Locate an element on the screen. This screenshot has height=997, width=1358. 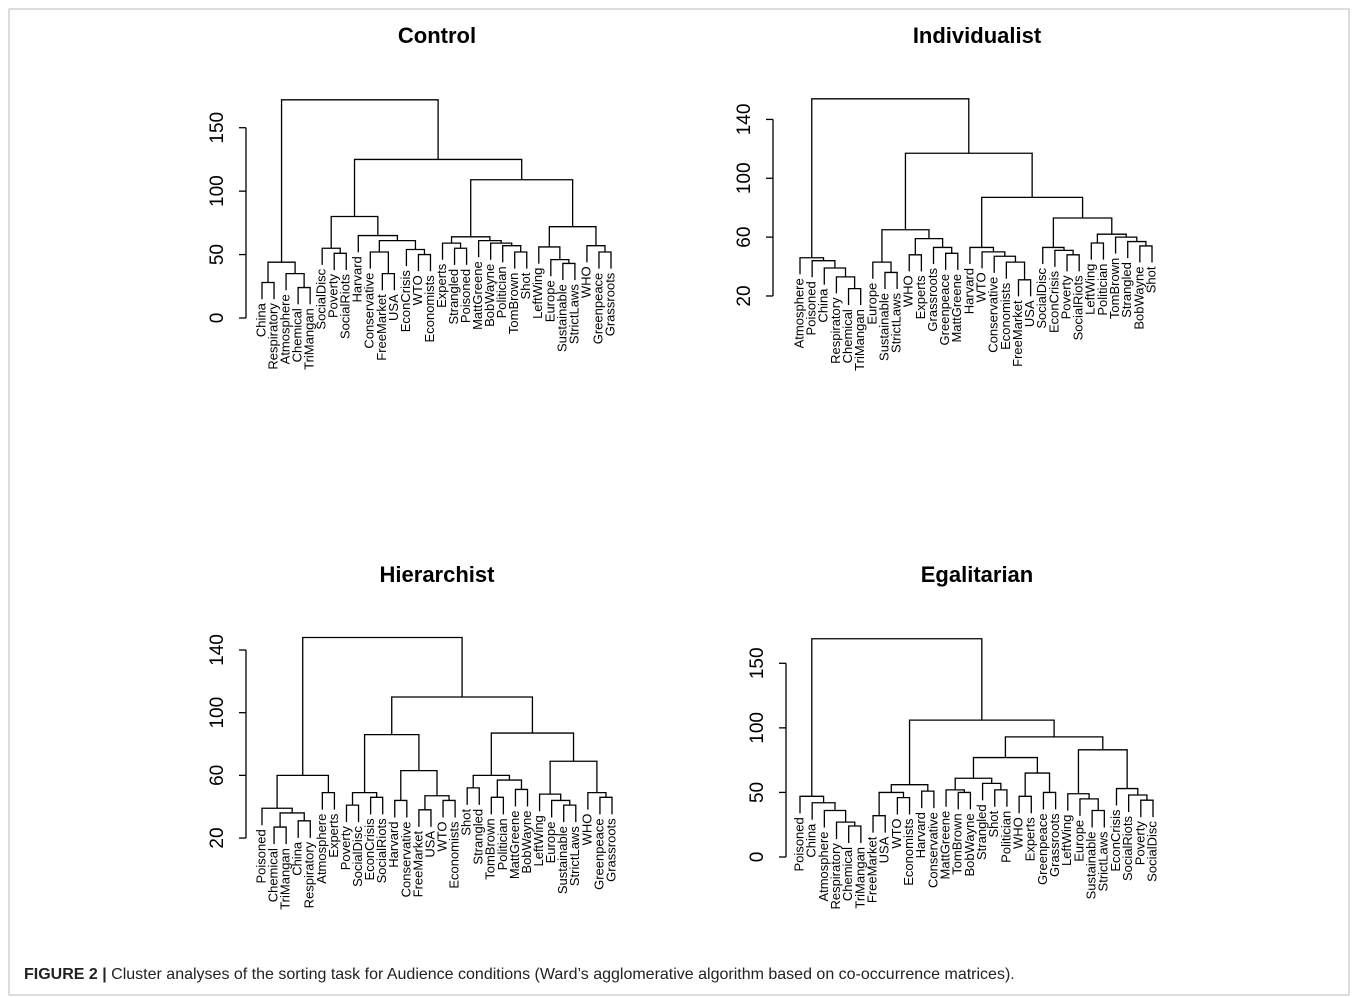
leaf-label: TriMangan is located at coordinates (285, 879).